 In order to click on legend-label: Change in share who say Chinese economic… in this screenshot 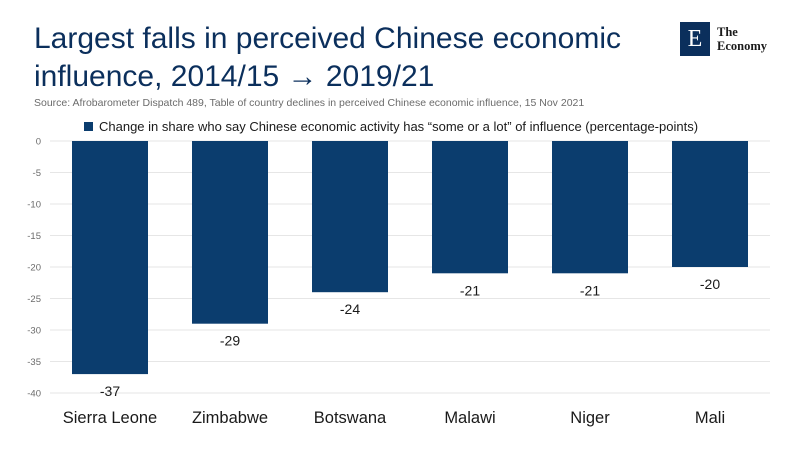, I will do `click(399, 126)`.